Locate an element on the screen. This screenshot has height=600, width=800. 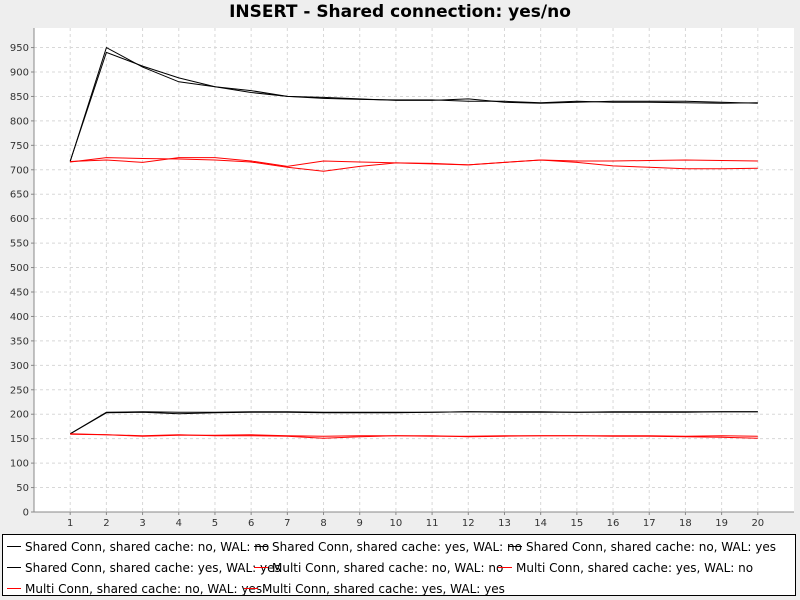
x-tick-label: 9 is located at coordinates (360, 523).